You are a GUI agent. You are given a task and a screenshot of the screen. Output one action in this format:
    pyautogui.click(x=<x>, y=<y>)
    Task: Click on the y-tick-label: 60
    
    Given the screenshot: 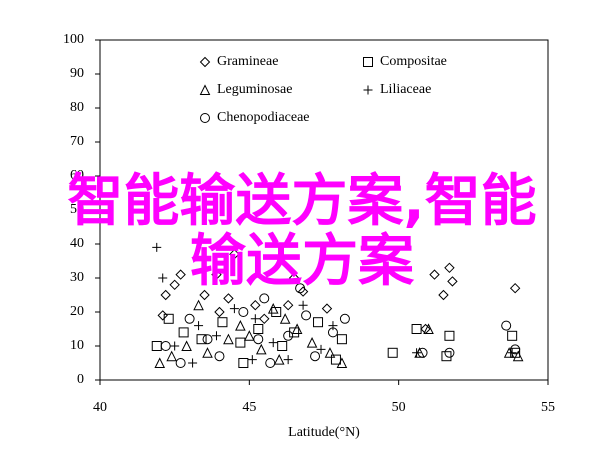 What is the action you would take?
    pyautogui.click(x=77, y=175)
    